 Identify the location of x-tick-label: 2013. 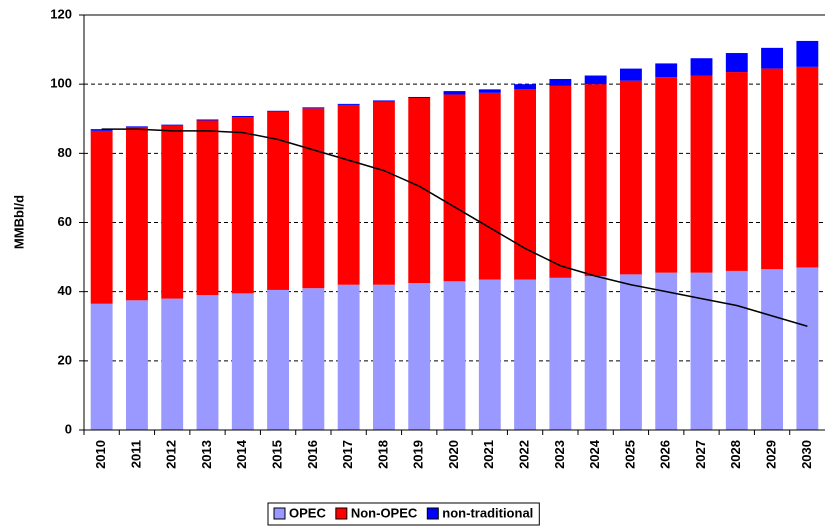
(206, 454).